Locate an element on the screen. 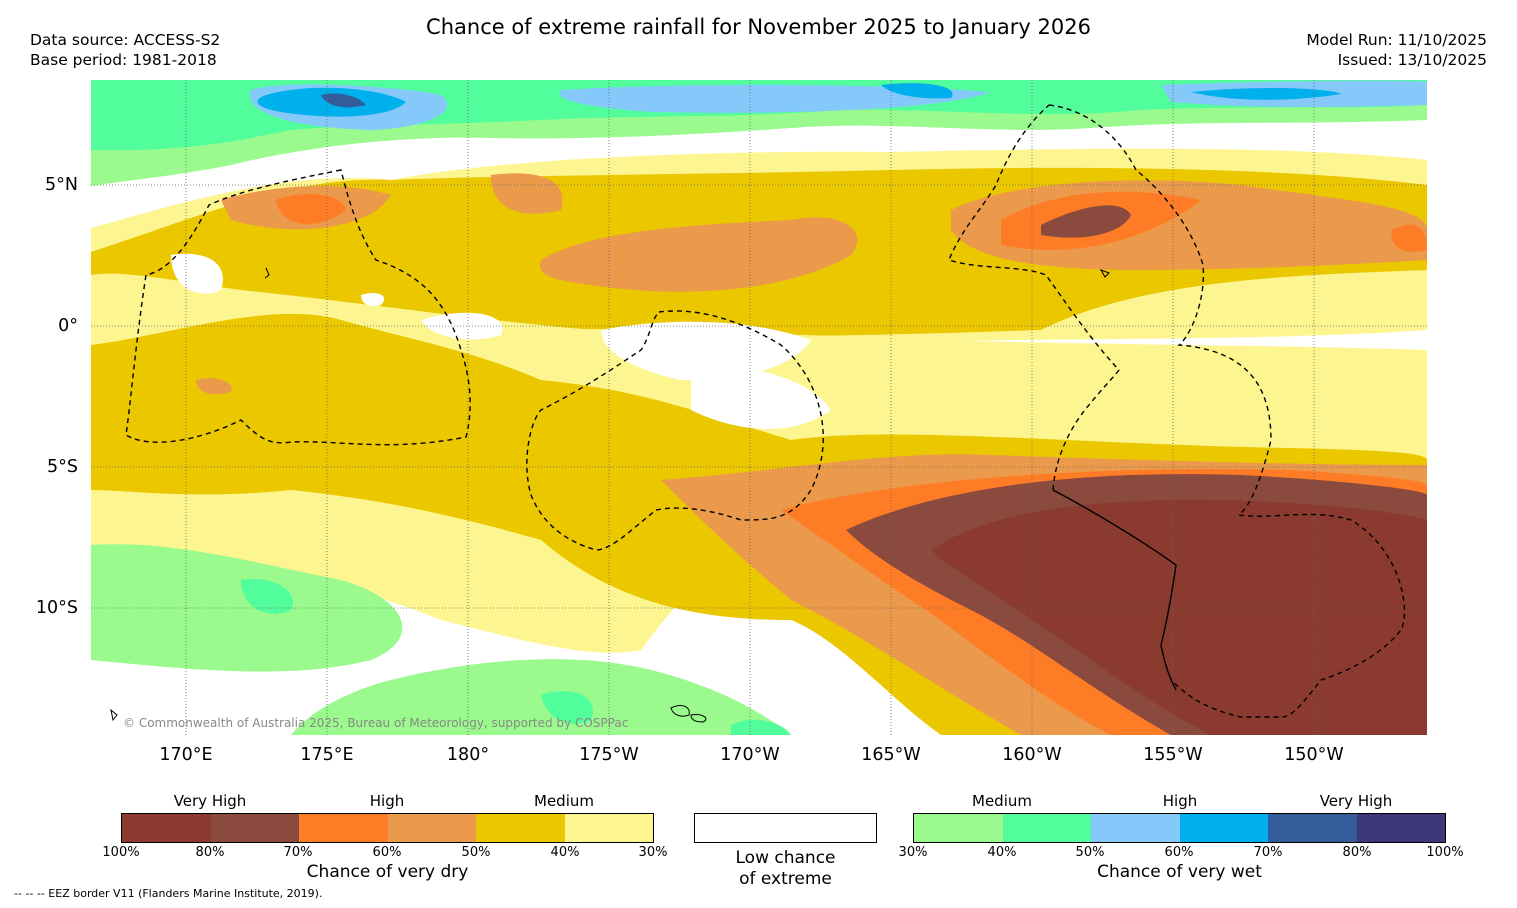 This screenshot has width=1517, height=908. data-source: Data source: ACCESS-S2 is located at coordinates (125, 40).